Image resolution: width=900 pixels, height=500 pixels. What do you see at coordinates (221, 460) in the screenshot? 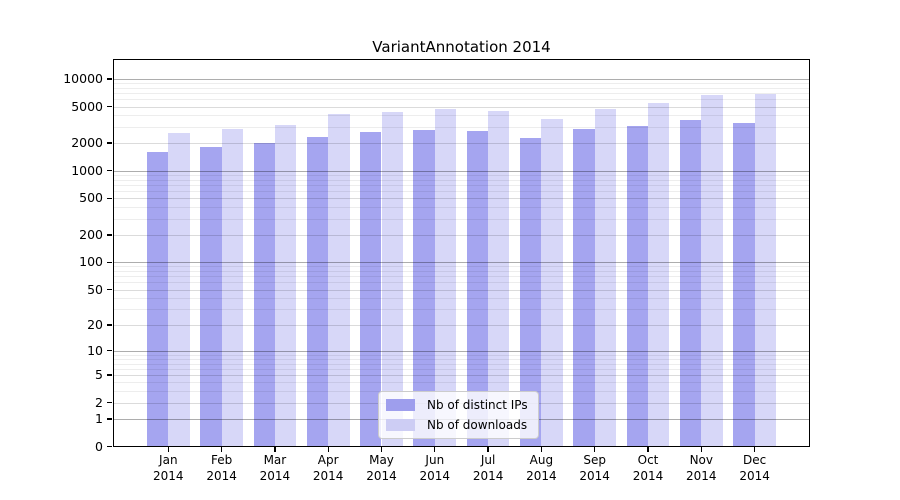
I see `month-name: Feb` at bounding box center [221, 460].